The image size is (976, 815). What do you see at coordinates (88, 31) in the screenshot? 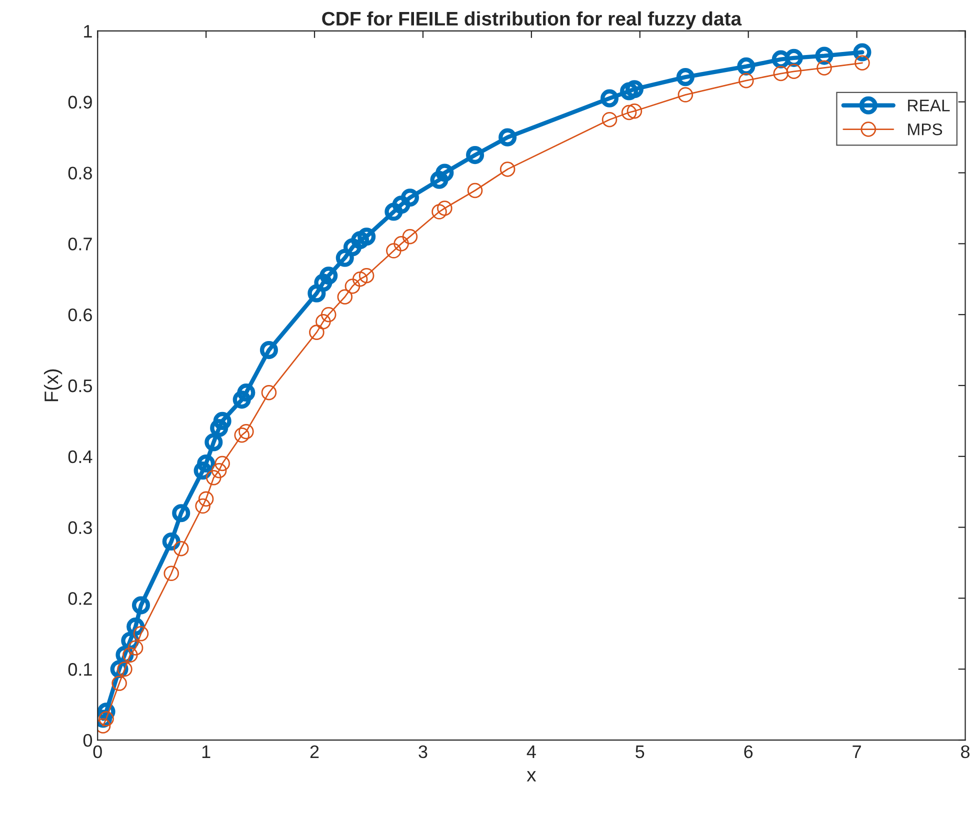
I see `y-tick-label: 1` at bounding box center [88, 31].